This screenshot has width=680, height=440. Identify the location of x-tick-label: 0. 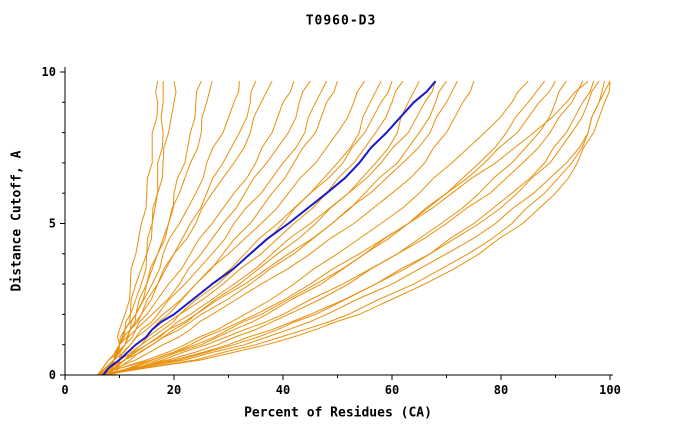
(64, 390).